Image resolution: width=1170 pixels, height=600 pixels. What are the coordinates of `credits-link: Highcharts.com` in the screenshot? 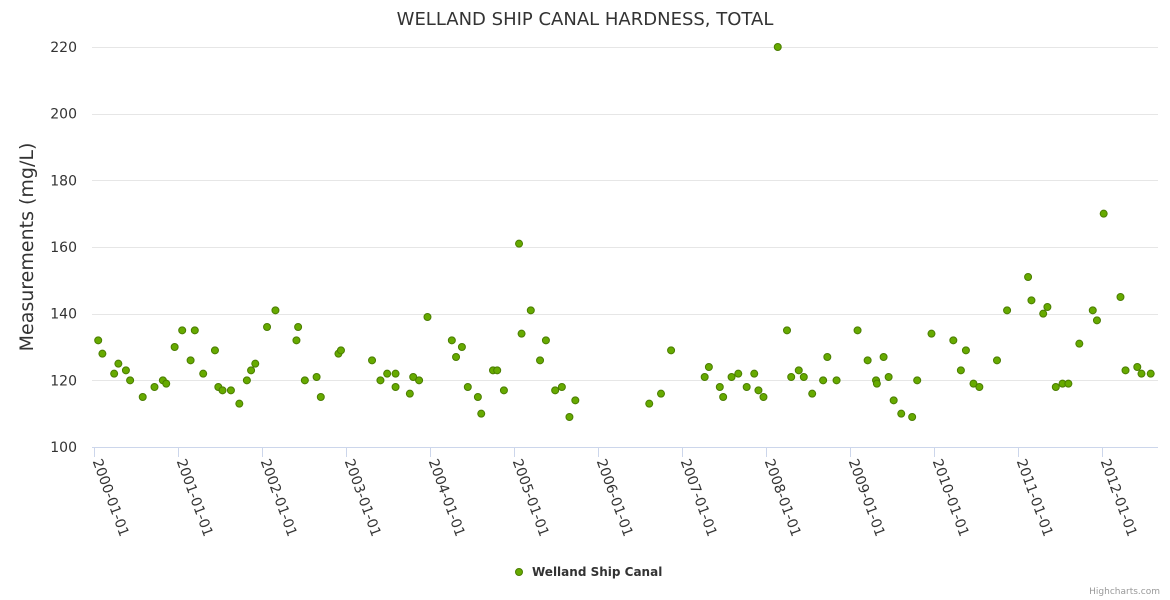 It's located at (1124, 592).